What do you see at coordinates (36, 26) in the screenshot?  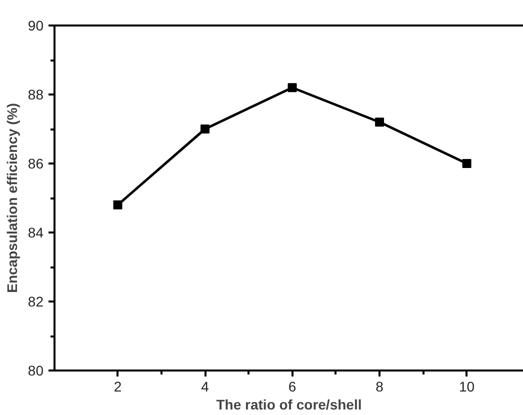 I see `y-tick-label: 90` at bounding box center [36, 26].